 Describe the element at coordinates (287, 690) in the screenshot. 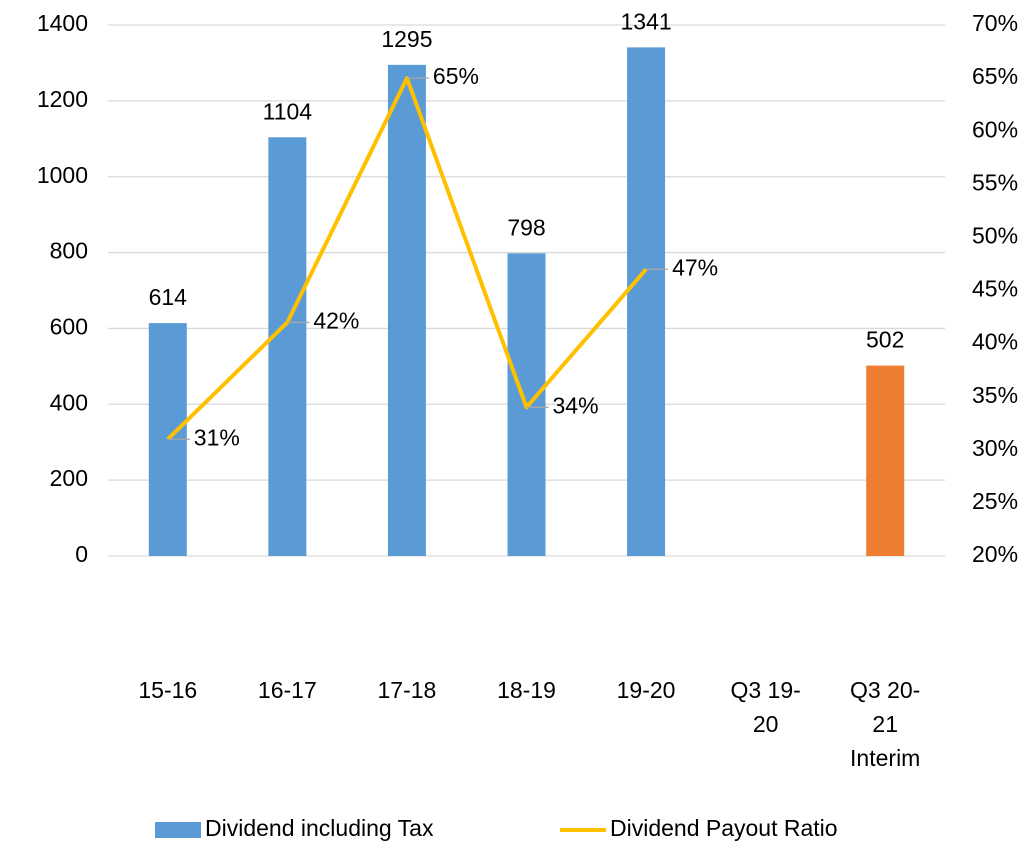

I see `x-tick-label: 16-17` at that location.